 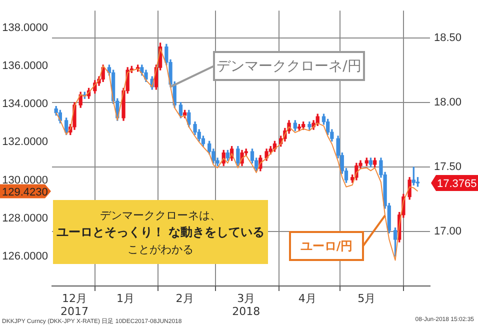 I want to click on annotation: デンマーククローネは、, so click(x=160, y=216).